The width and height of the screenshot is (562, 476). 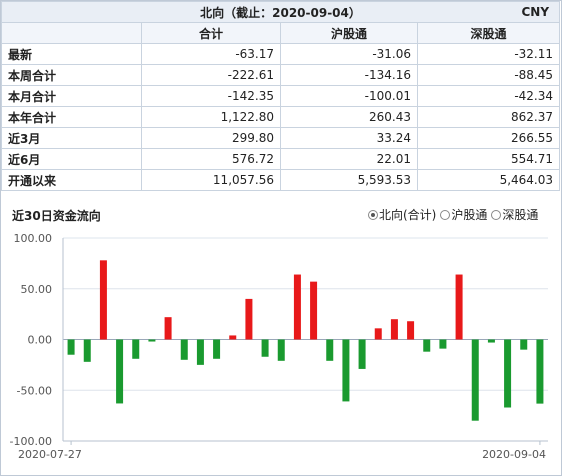 What do you see at coordinates (349, 138) in the screenshot?
I see `cell-value: 33.24` at bounding box center [349, 138].